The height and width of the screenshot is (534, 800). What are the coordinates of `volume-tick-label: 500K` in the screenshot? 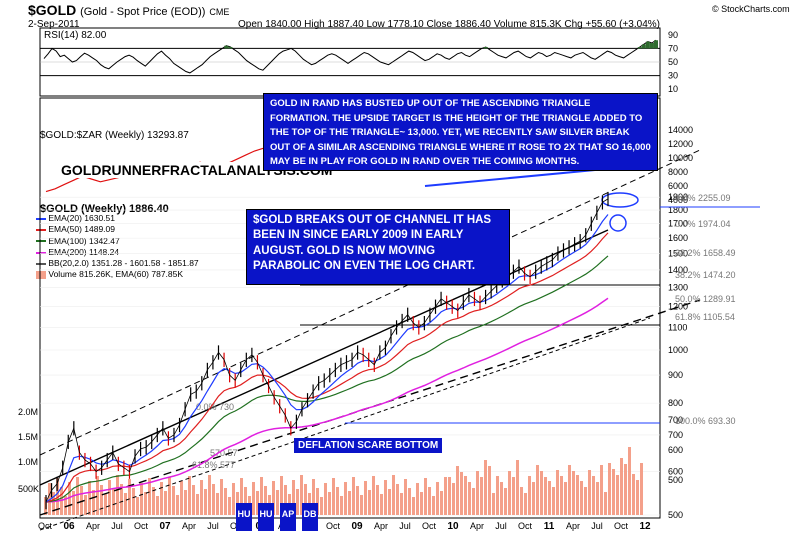 It's located at (28, 489).